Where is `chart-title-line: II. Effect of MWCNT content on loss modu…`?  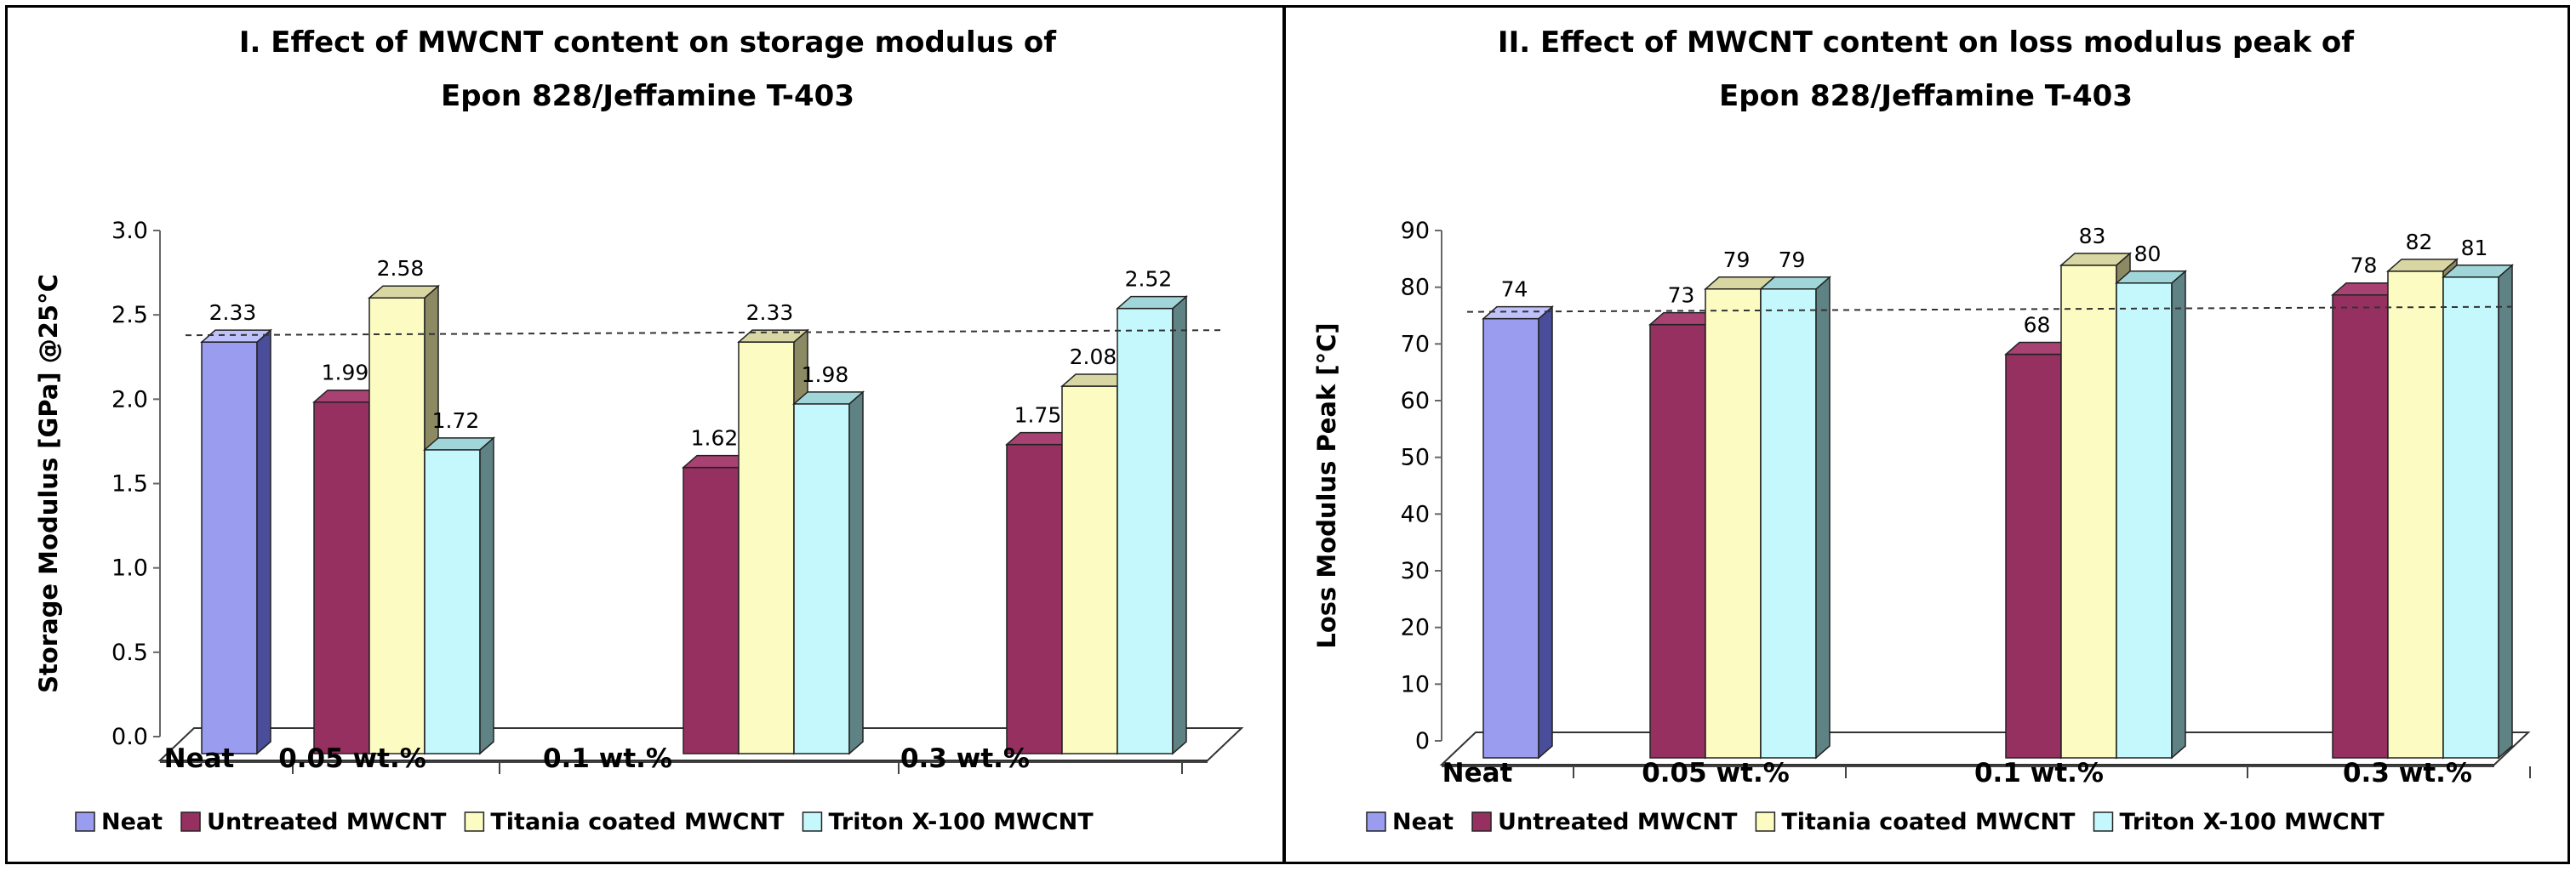 chart-title-line: II. Effect of MWCNT content on loss modu… is located at coordinates (1926, 43).